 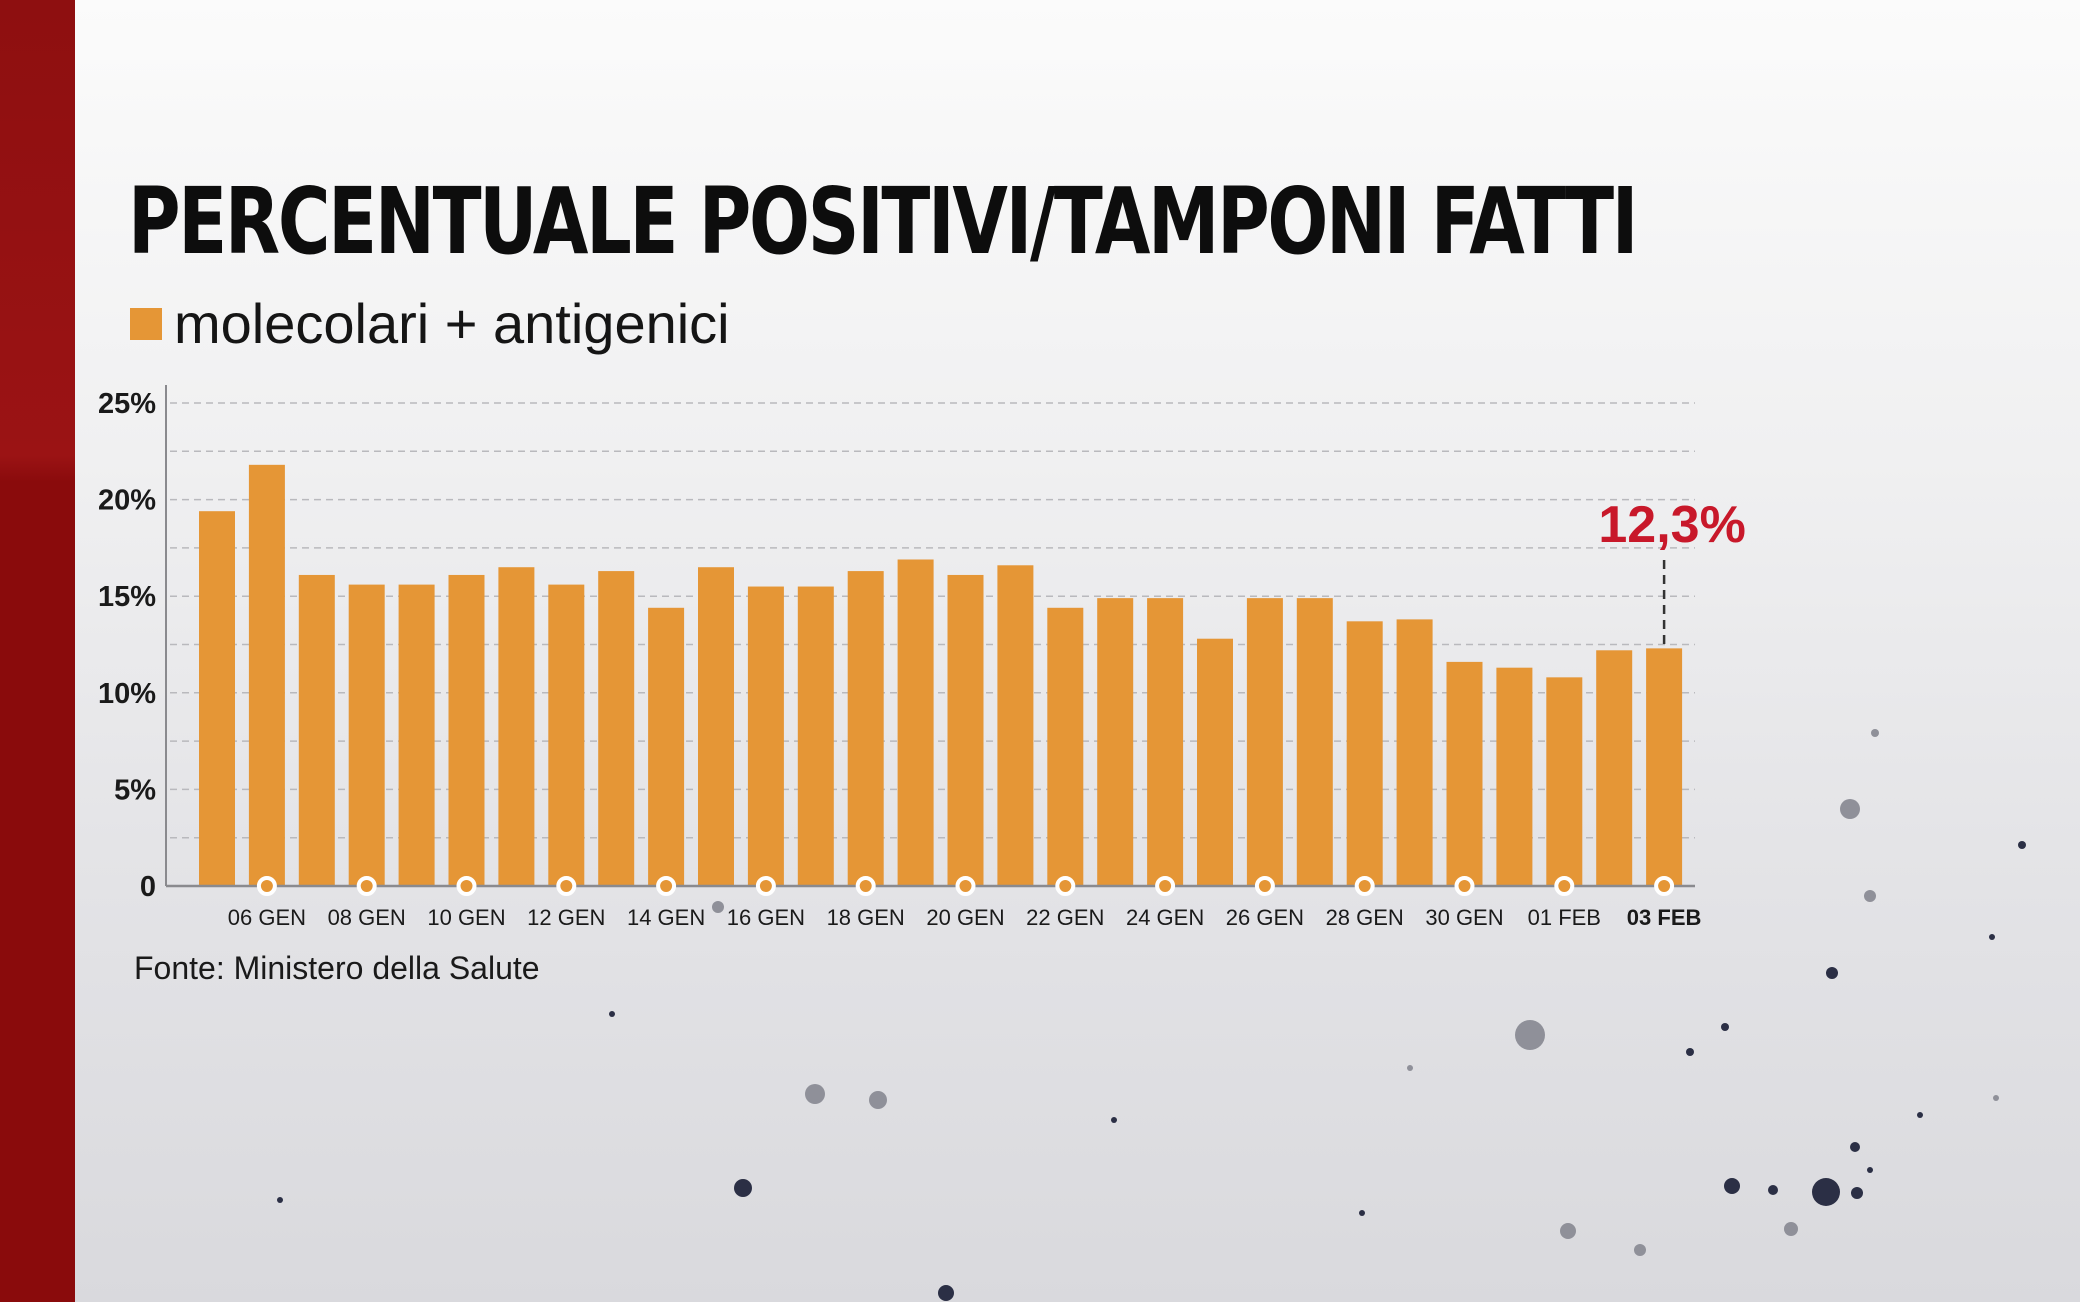 I want to click on source-note: Fonte: Ministero della Salute, so click(x=337, y=968).